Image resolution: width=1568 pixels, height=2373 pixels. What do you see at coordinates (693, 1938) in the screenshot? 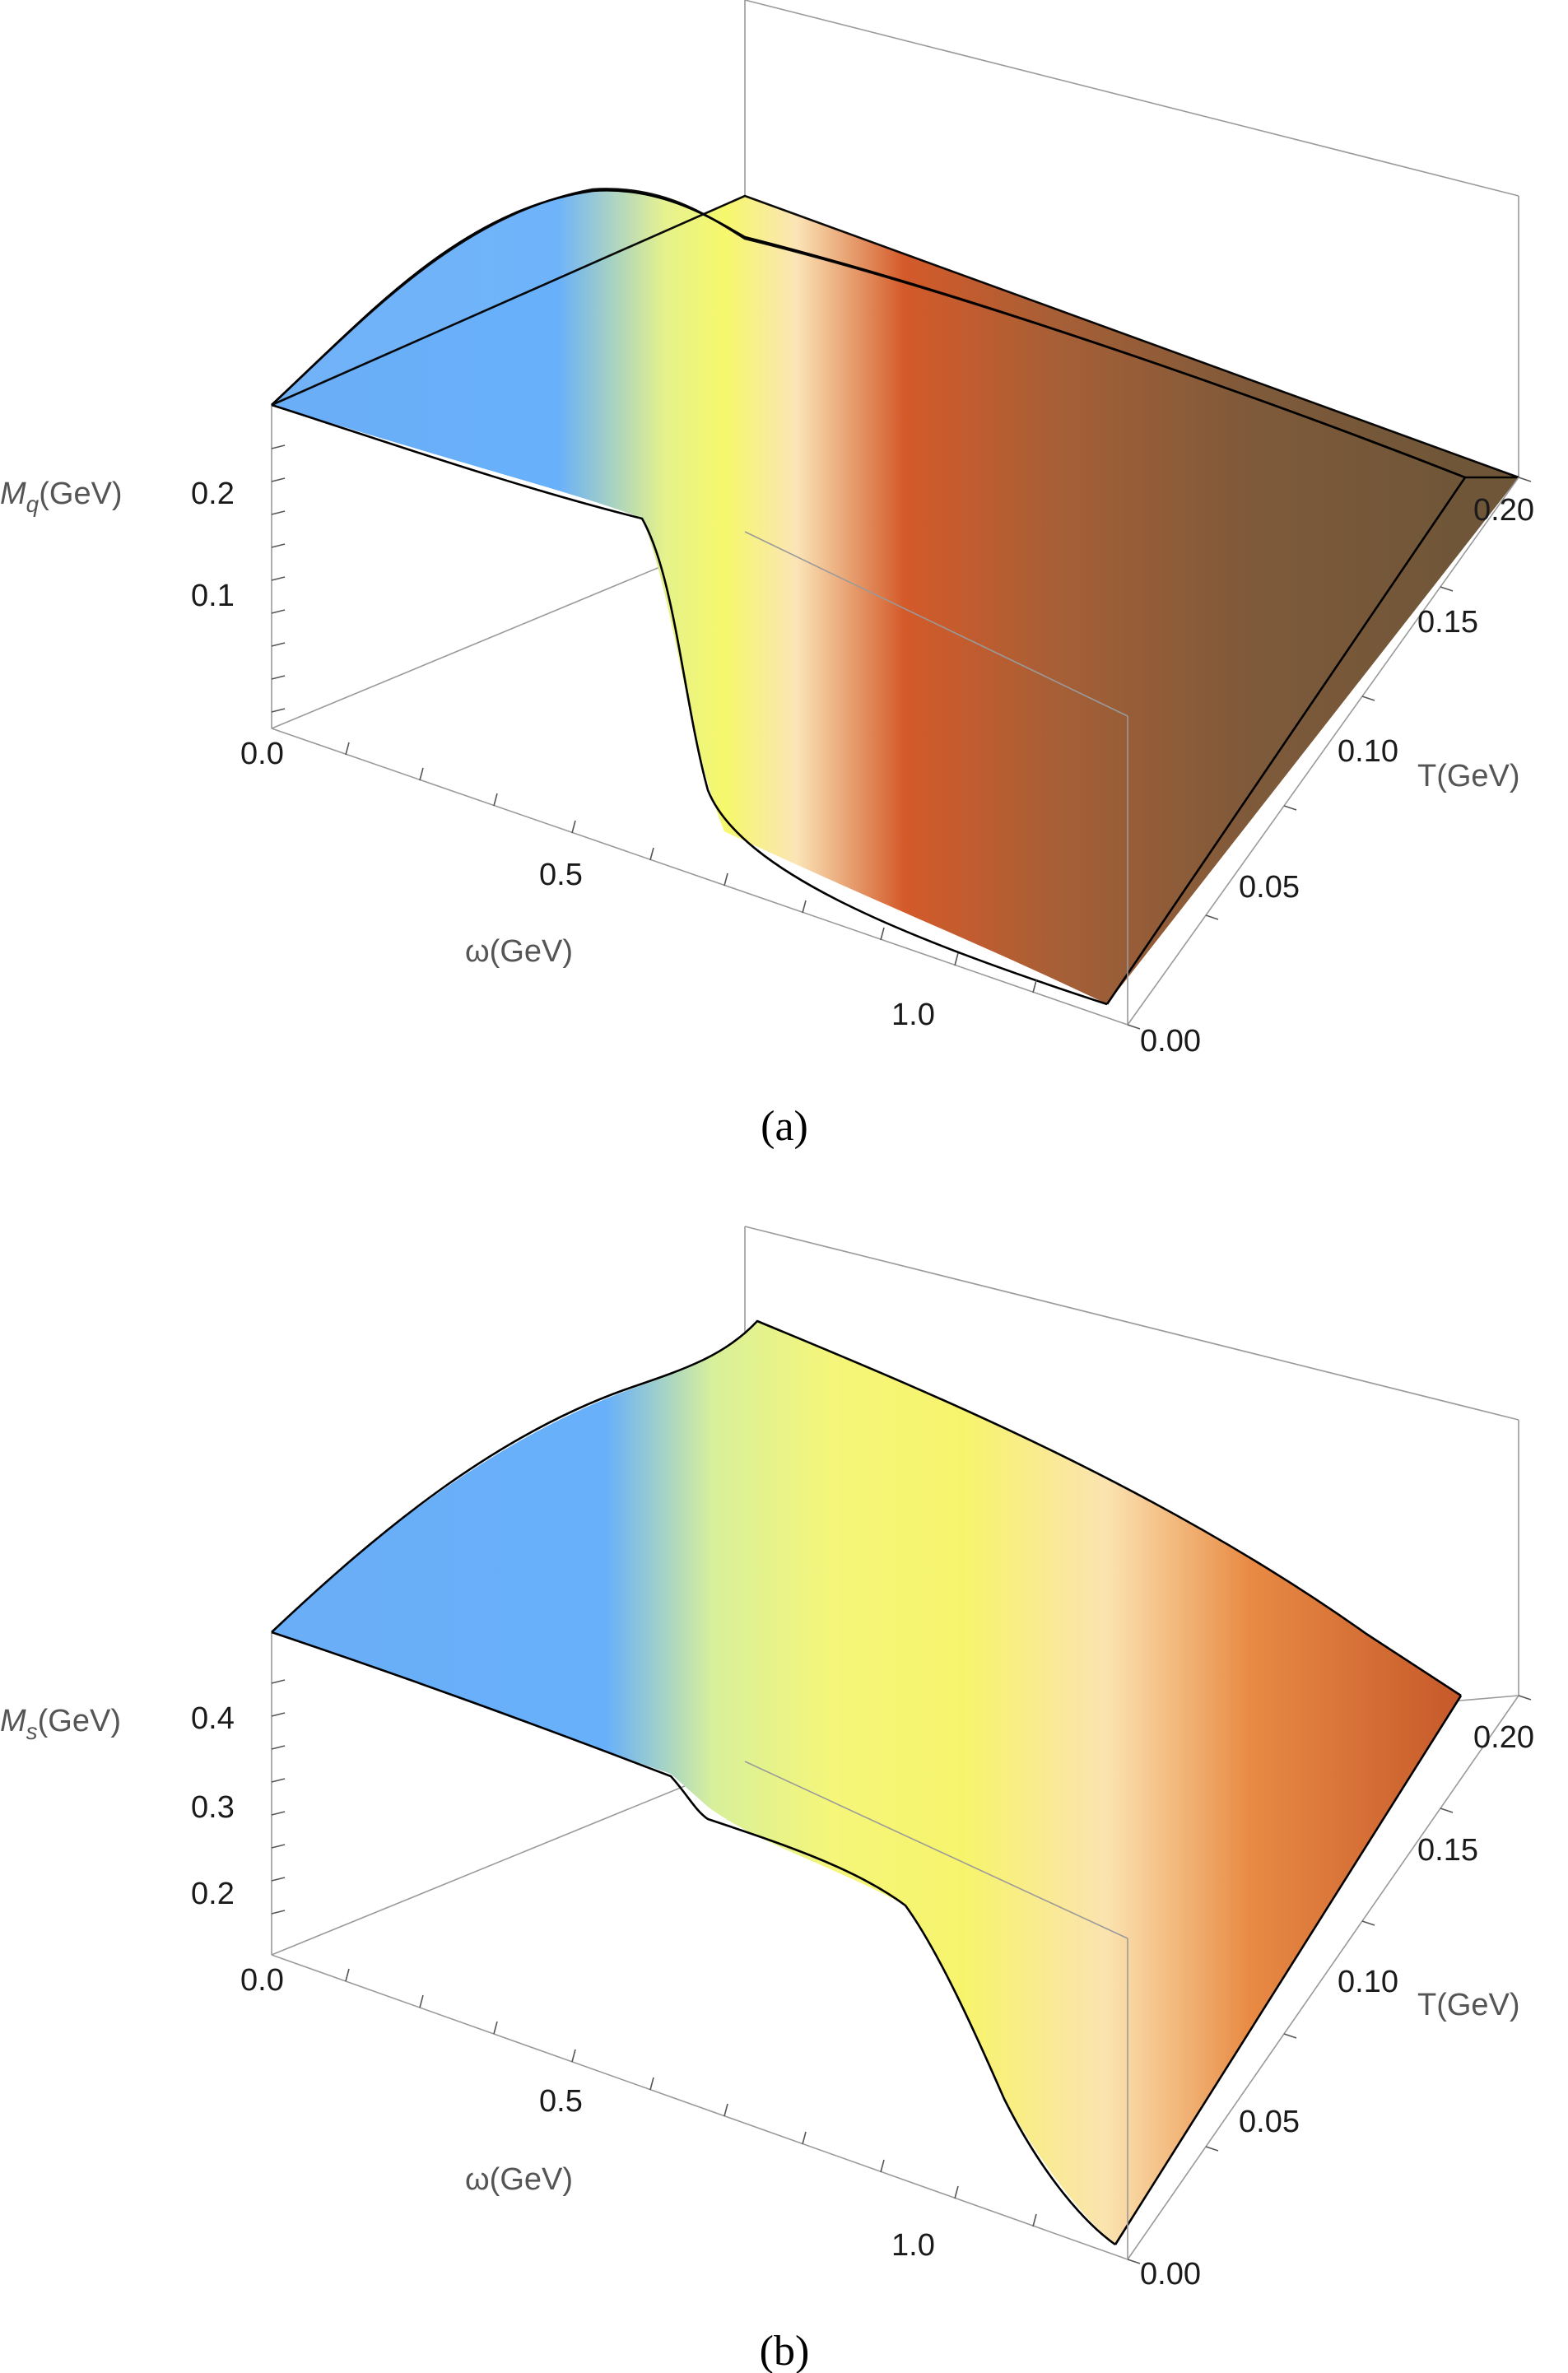
I see `panel-b-edge-front` at bounding box center [693, 1938].